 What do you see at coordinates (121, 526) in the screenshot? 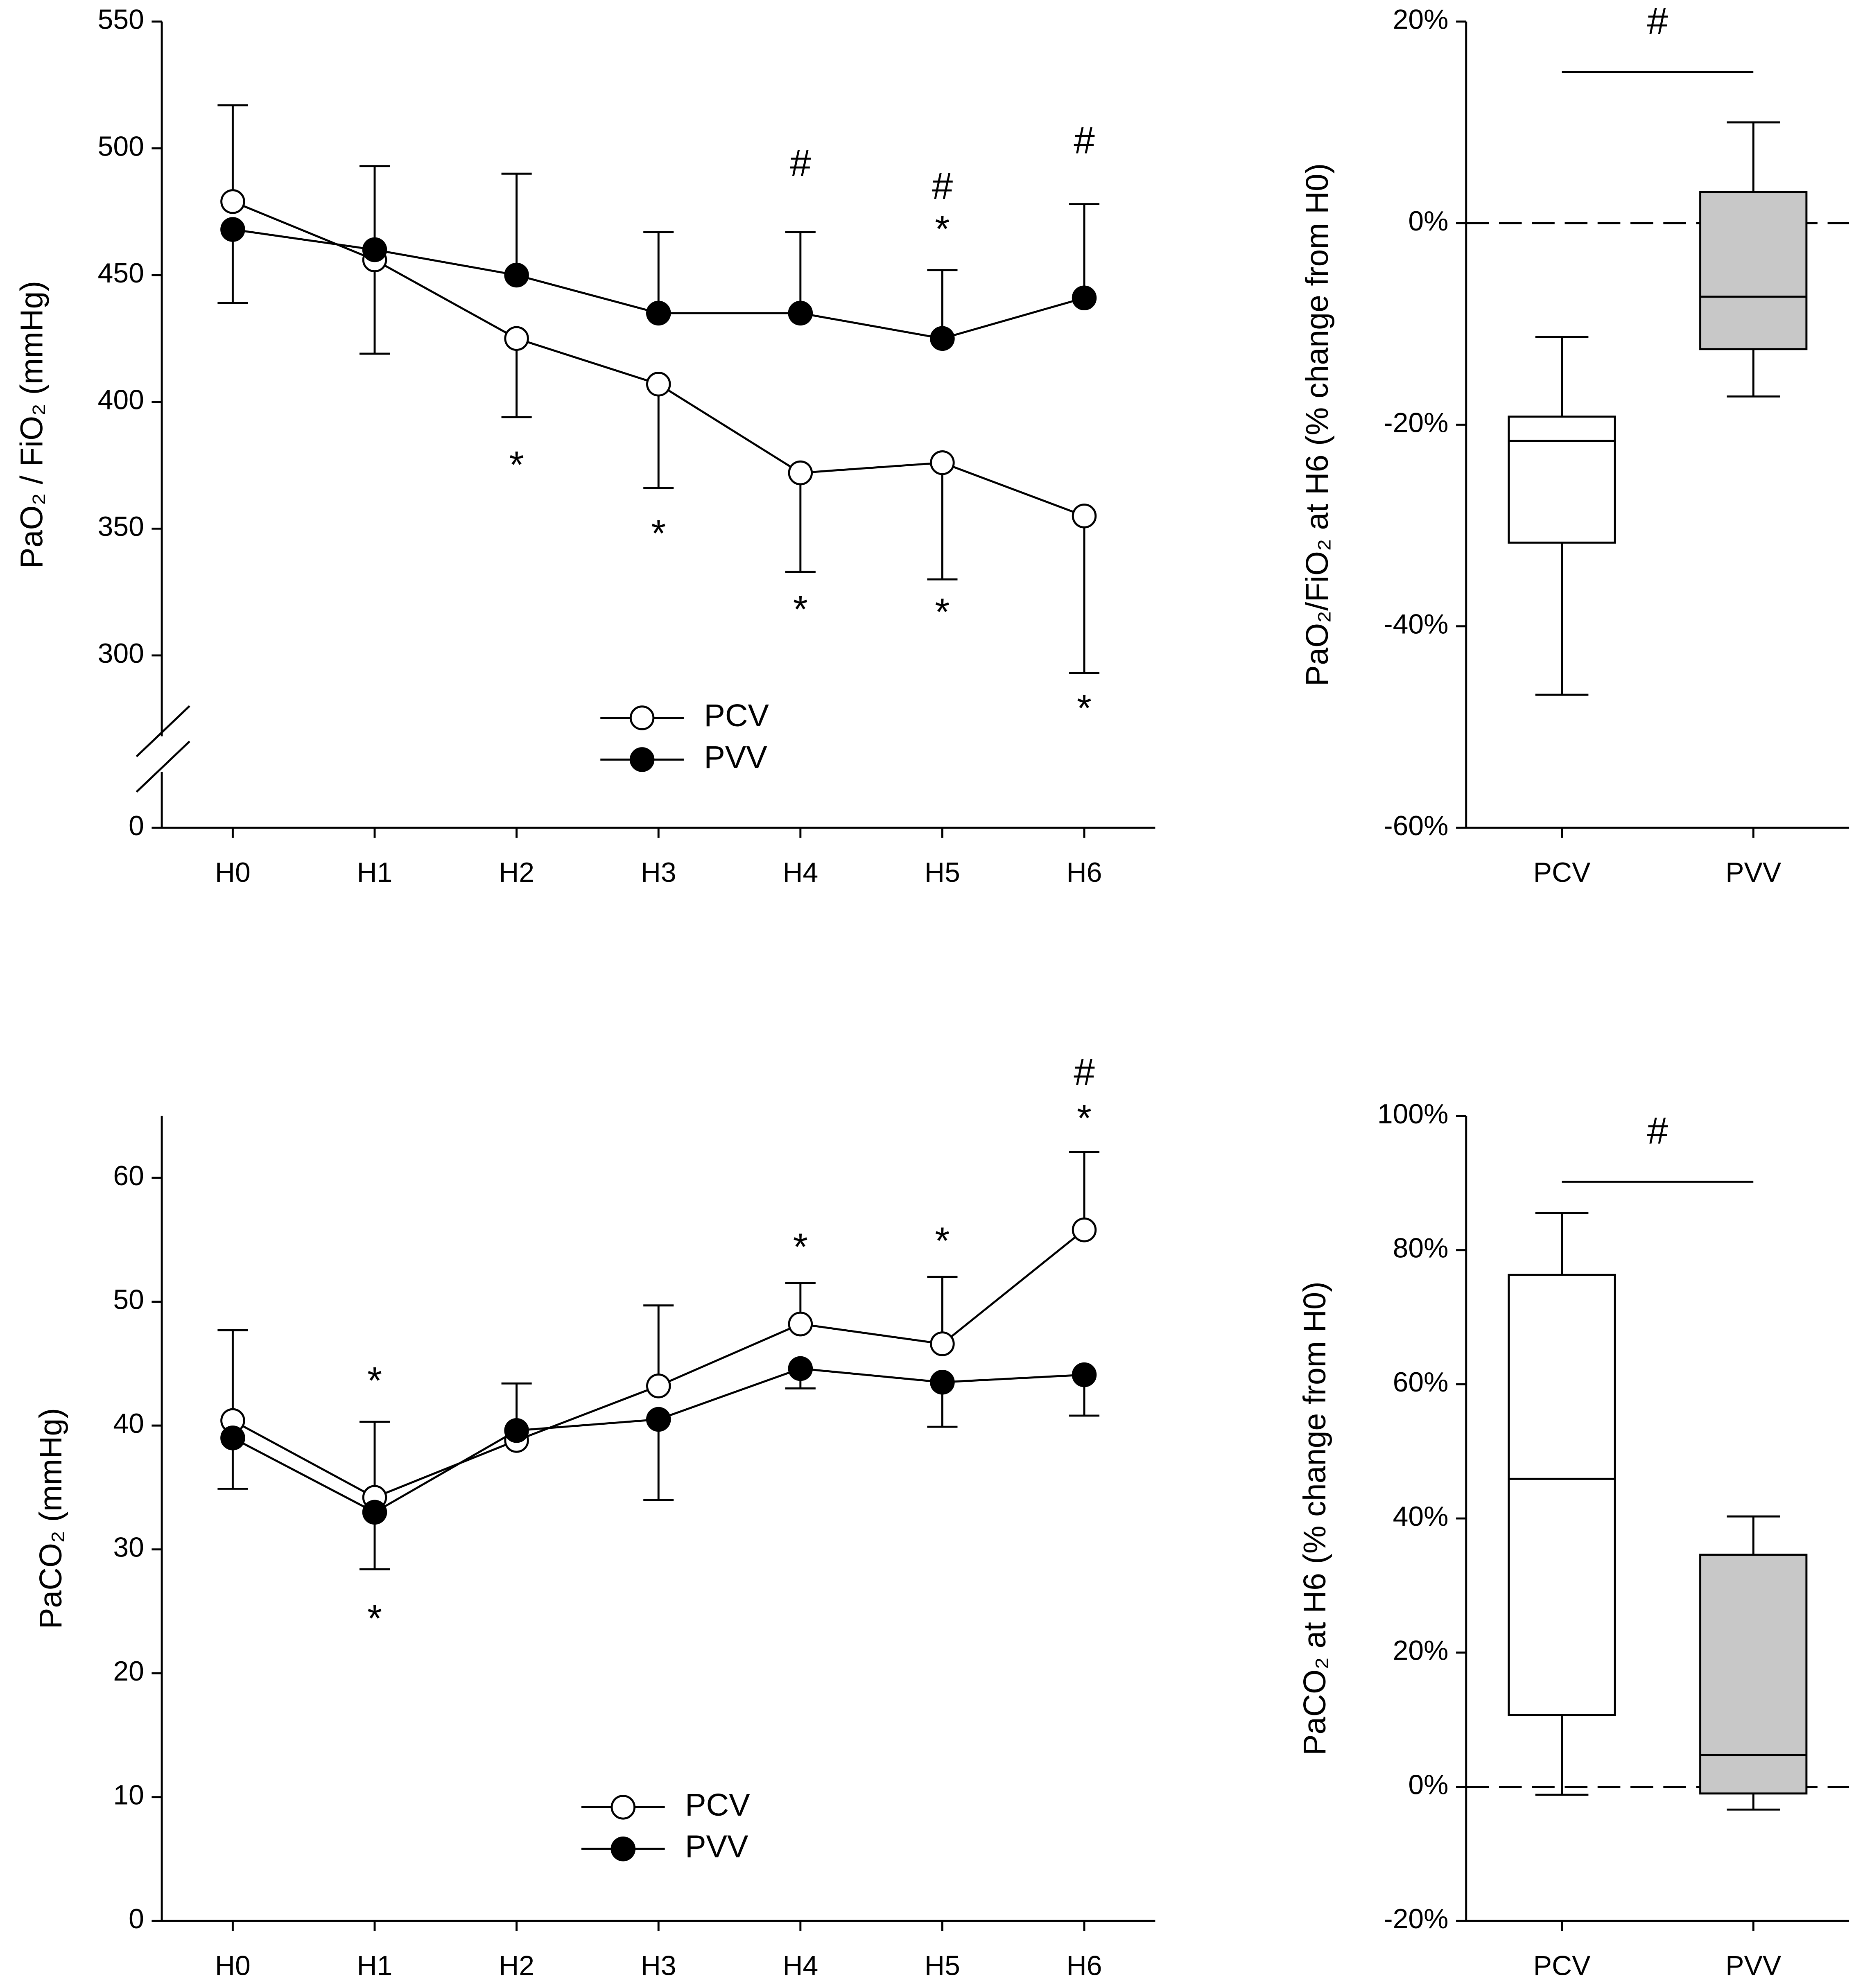
I see `y-tick-label: 350` at bounding box center [121, 526].